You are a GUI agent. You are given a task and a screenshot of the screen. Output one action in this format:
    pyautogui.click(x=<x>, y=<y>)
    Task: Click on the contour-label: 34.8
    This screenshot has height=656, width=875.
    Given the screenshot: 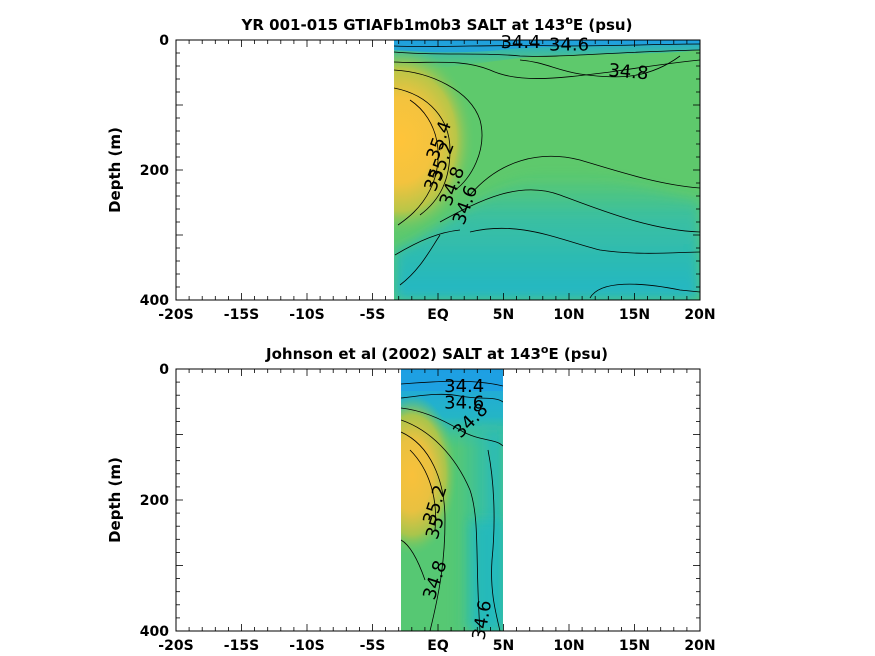 What is the action you would take?
    pyautogui.click(x=629, y=72)
    